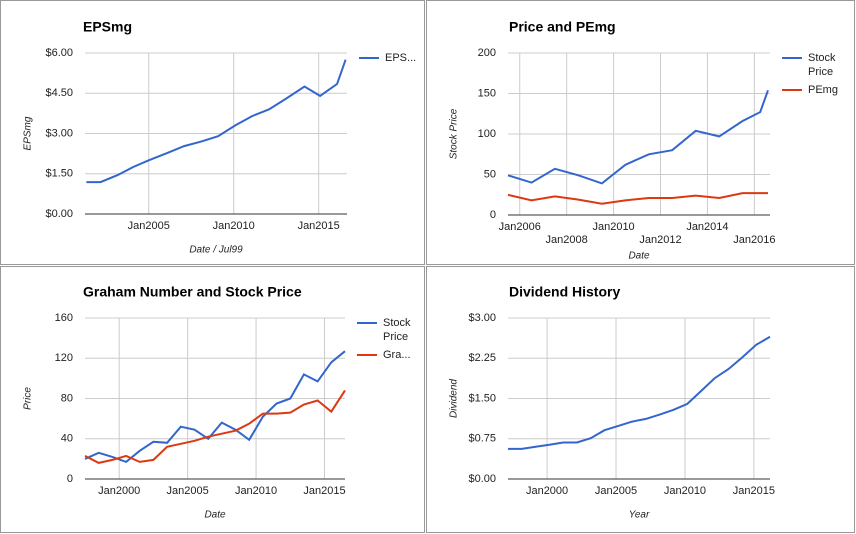 This screenshot has height=534, width=856. I want to click on y-tick-label: $2.25, so click(482, 358).